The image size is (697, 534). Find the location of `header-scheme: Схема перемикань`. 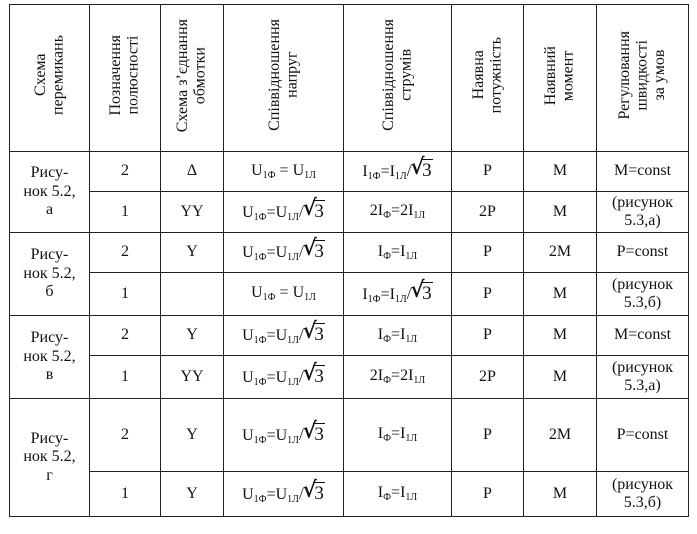

header-scheme: Схема перемикань is located at coordinates (49, 78).